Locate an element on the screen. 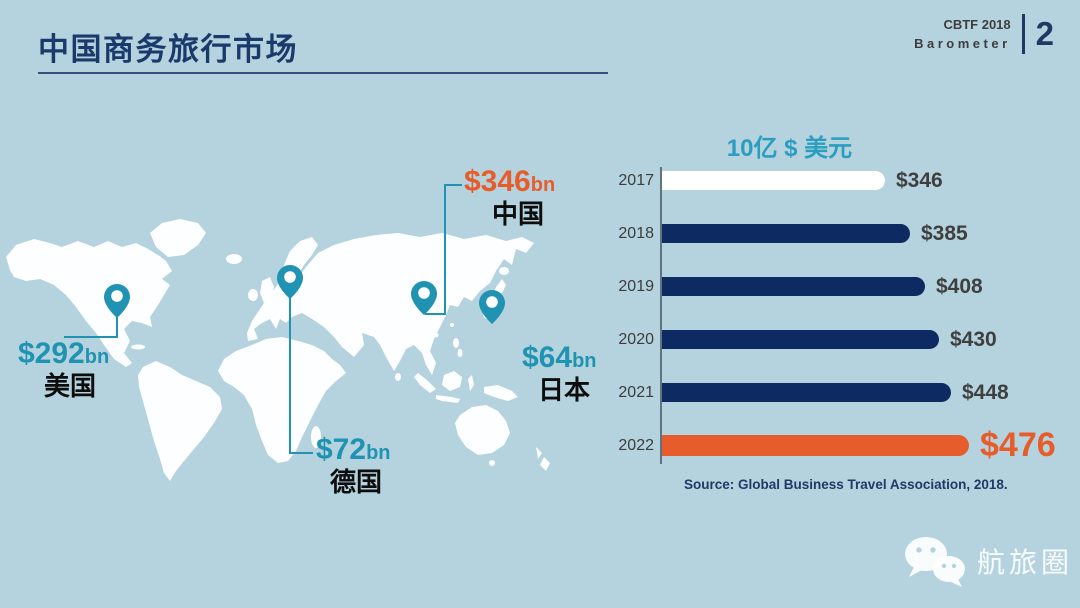  wechat-icon is located at coordinates (935, 562).